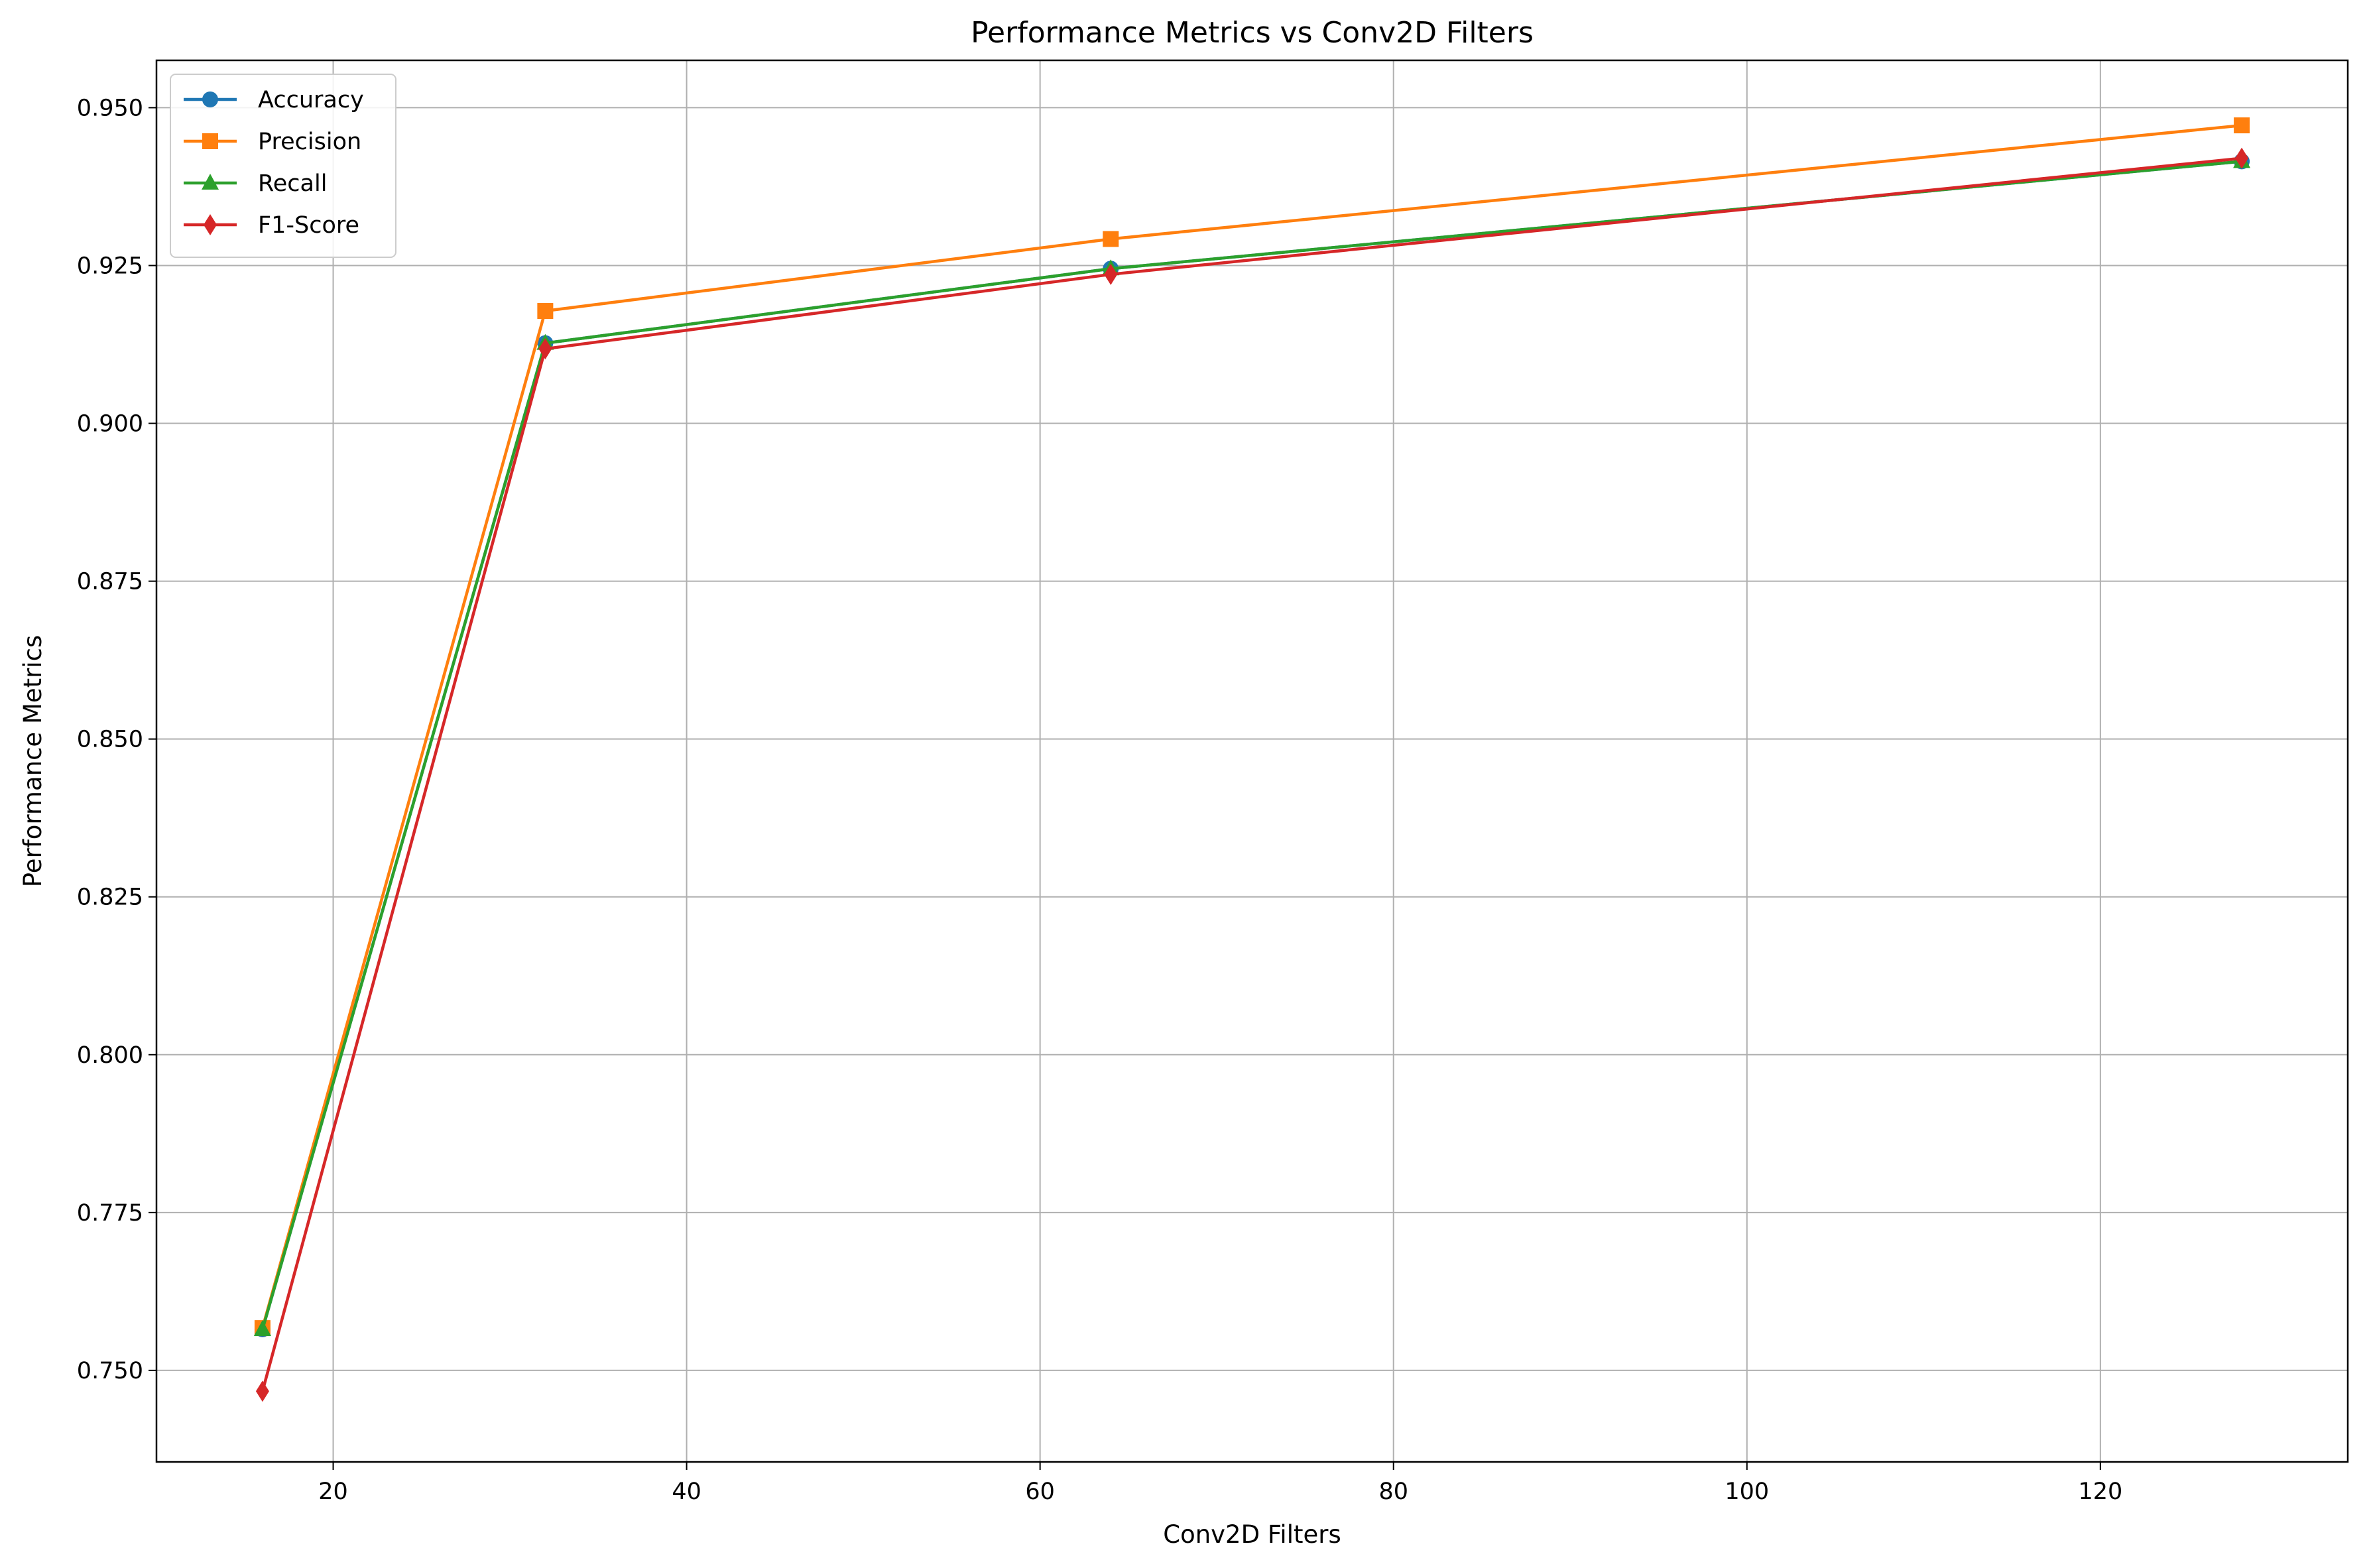 The width and height of the screenshot is (2367, 1568). I want to click on y-tick-label: 0.925, so click(110, 266).